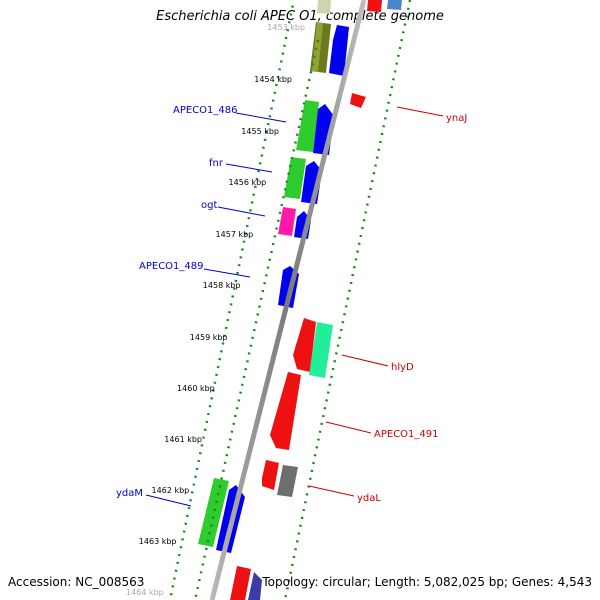 This screenshot has width=600, height=600. What do you see at coordinates (183, 439) in the screenshot?
I see `tick-label: 1461 kbp` at bounding box center [183, 439].